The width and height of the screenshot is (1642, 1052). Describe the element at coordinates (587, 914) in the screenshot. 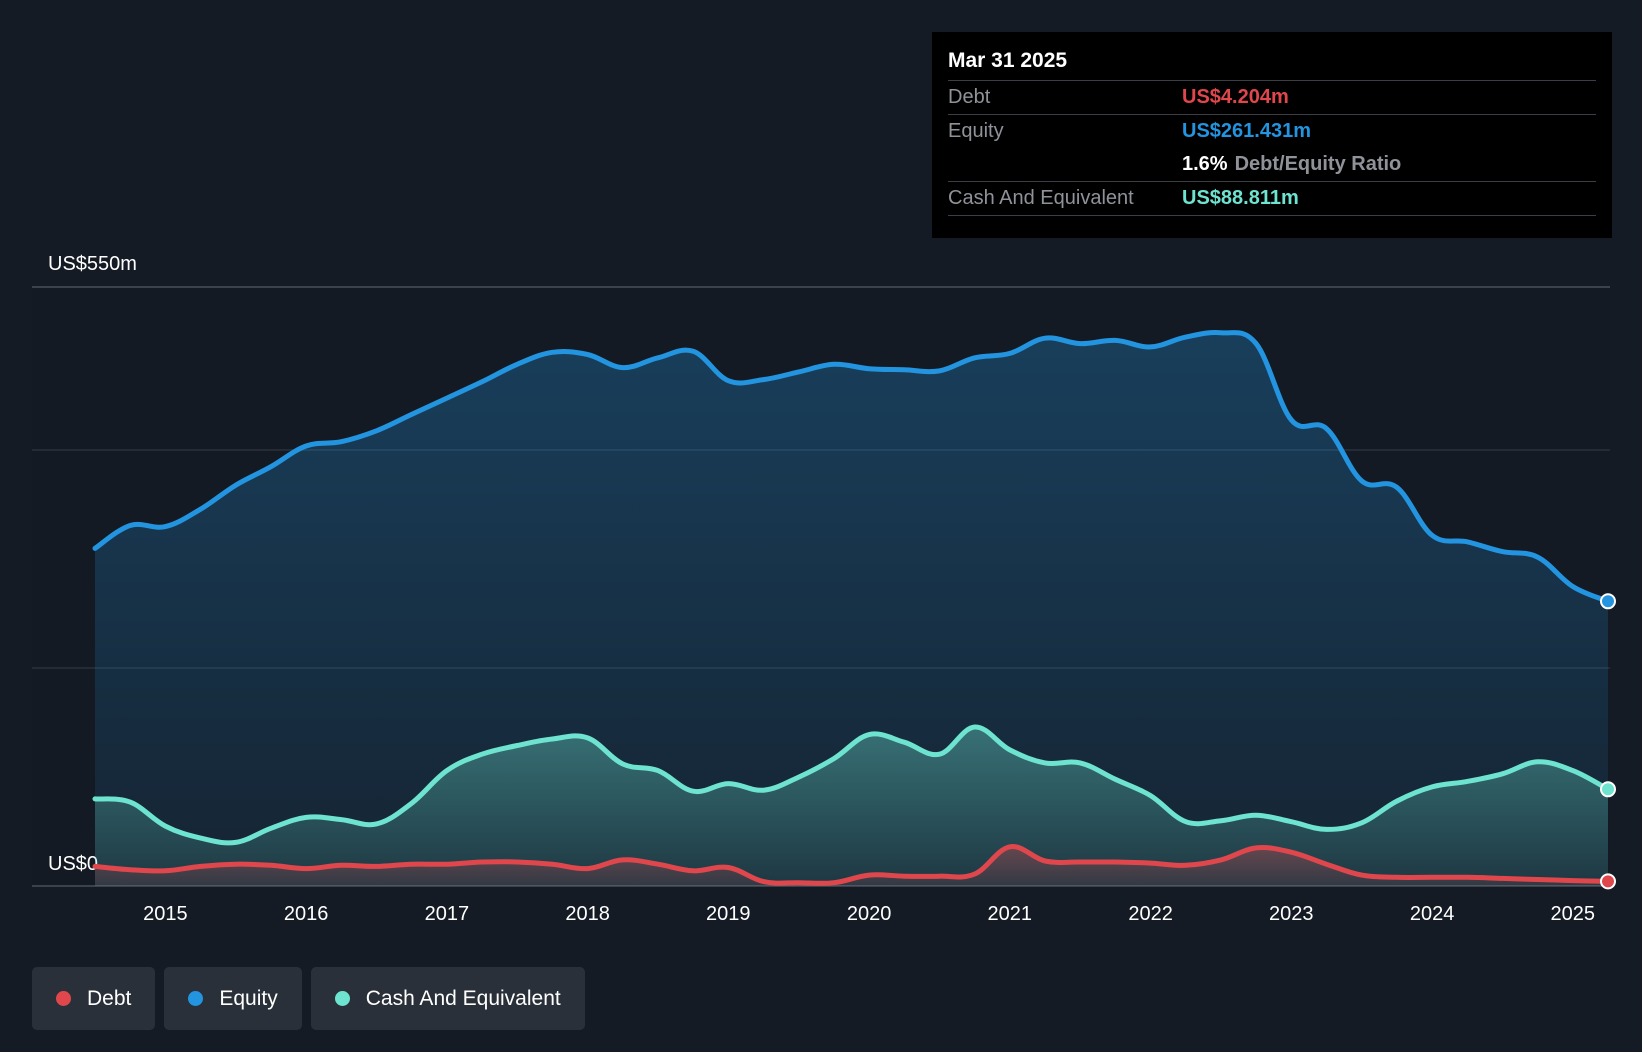

I see `x-tick-2018: 2018` at that location.